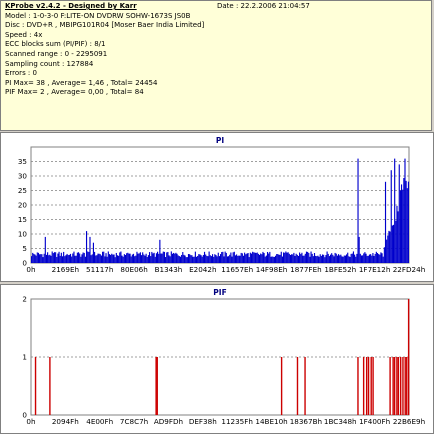 The image size is (434, 434). Describe the element at coordinates (30, 269) in the screenshot. I see `x-tick-label: 0h` at that location.